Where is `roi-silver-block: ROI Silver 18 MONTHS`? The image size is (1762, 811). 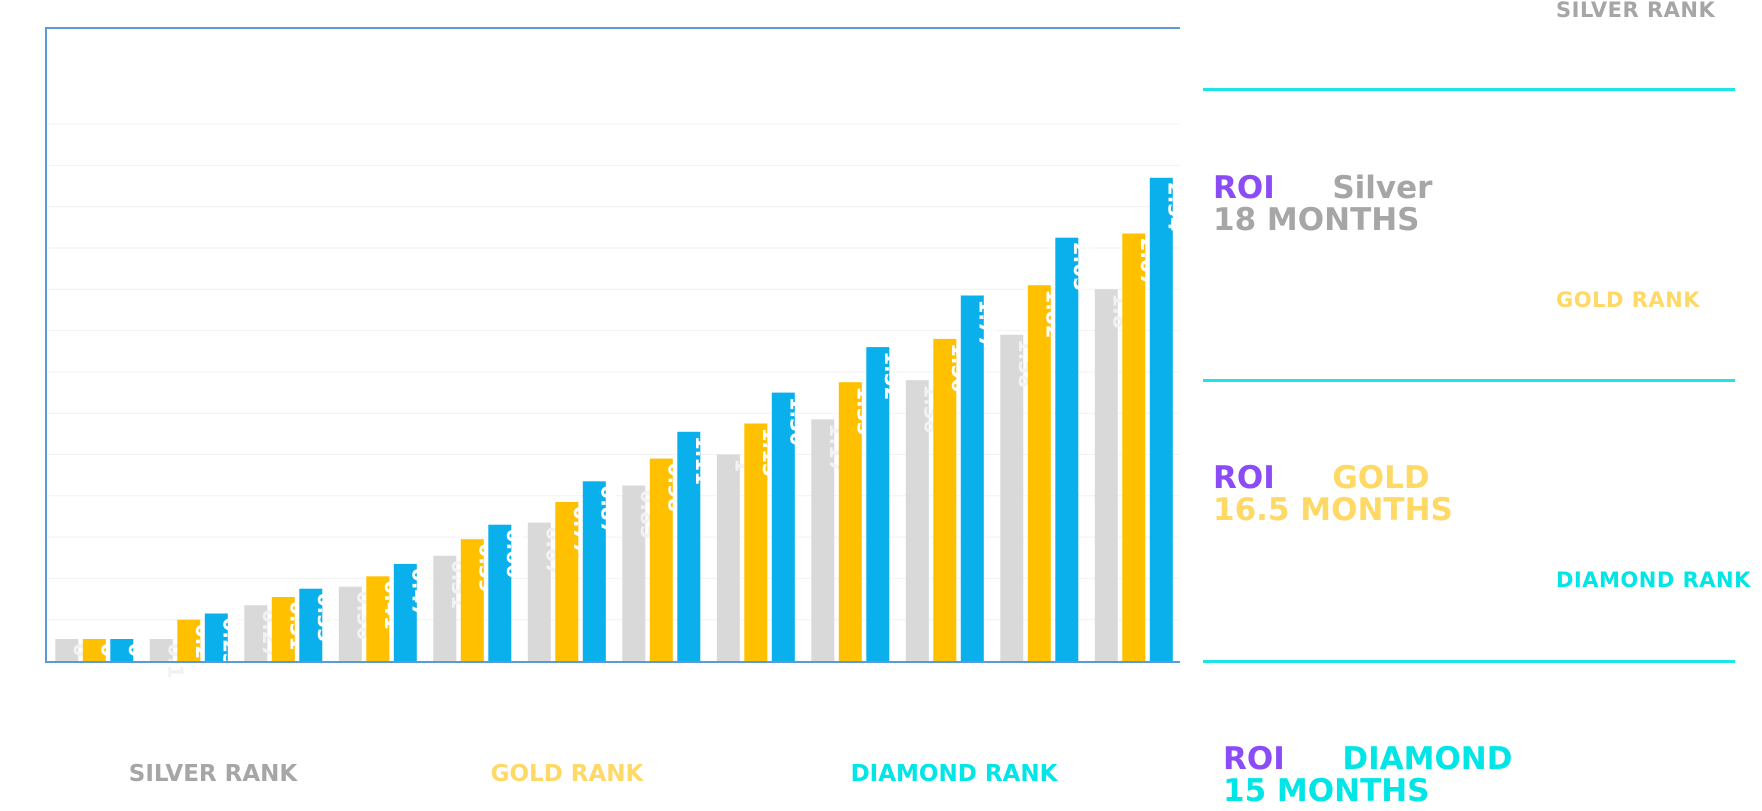 roi-silver-block: ROI Silver 18 MONTHS is located at coordinates (1322, 204).